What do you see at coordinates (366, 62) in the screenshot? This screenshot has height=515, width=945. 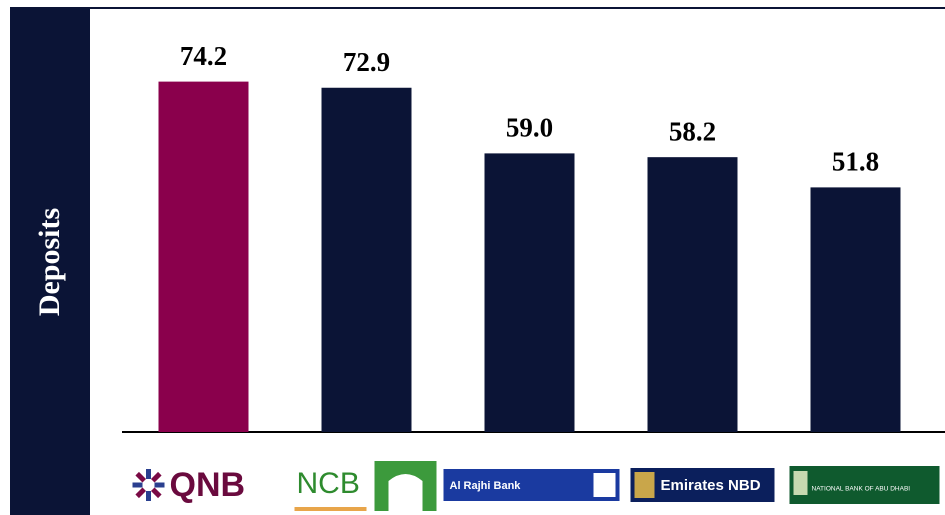 I see `value-label: 72.9` at bounding box center [366, 62].